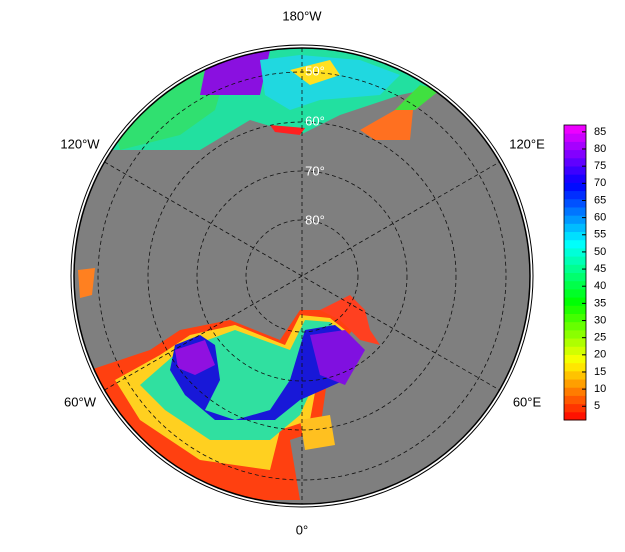 Image resolution: width=625 pixels, height=552 pixels. I want to click on latitude-label: 70°, so click(315, 170).